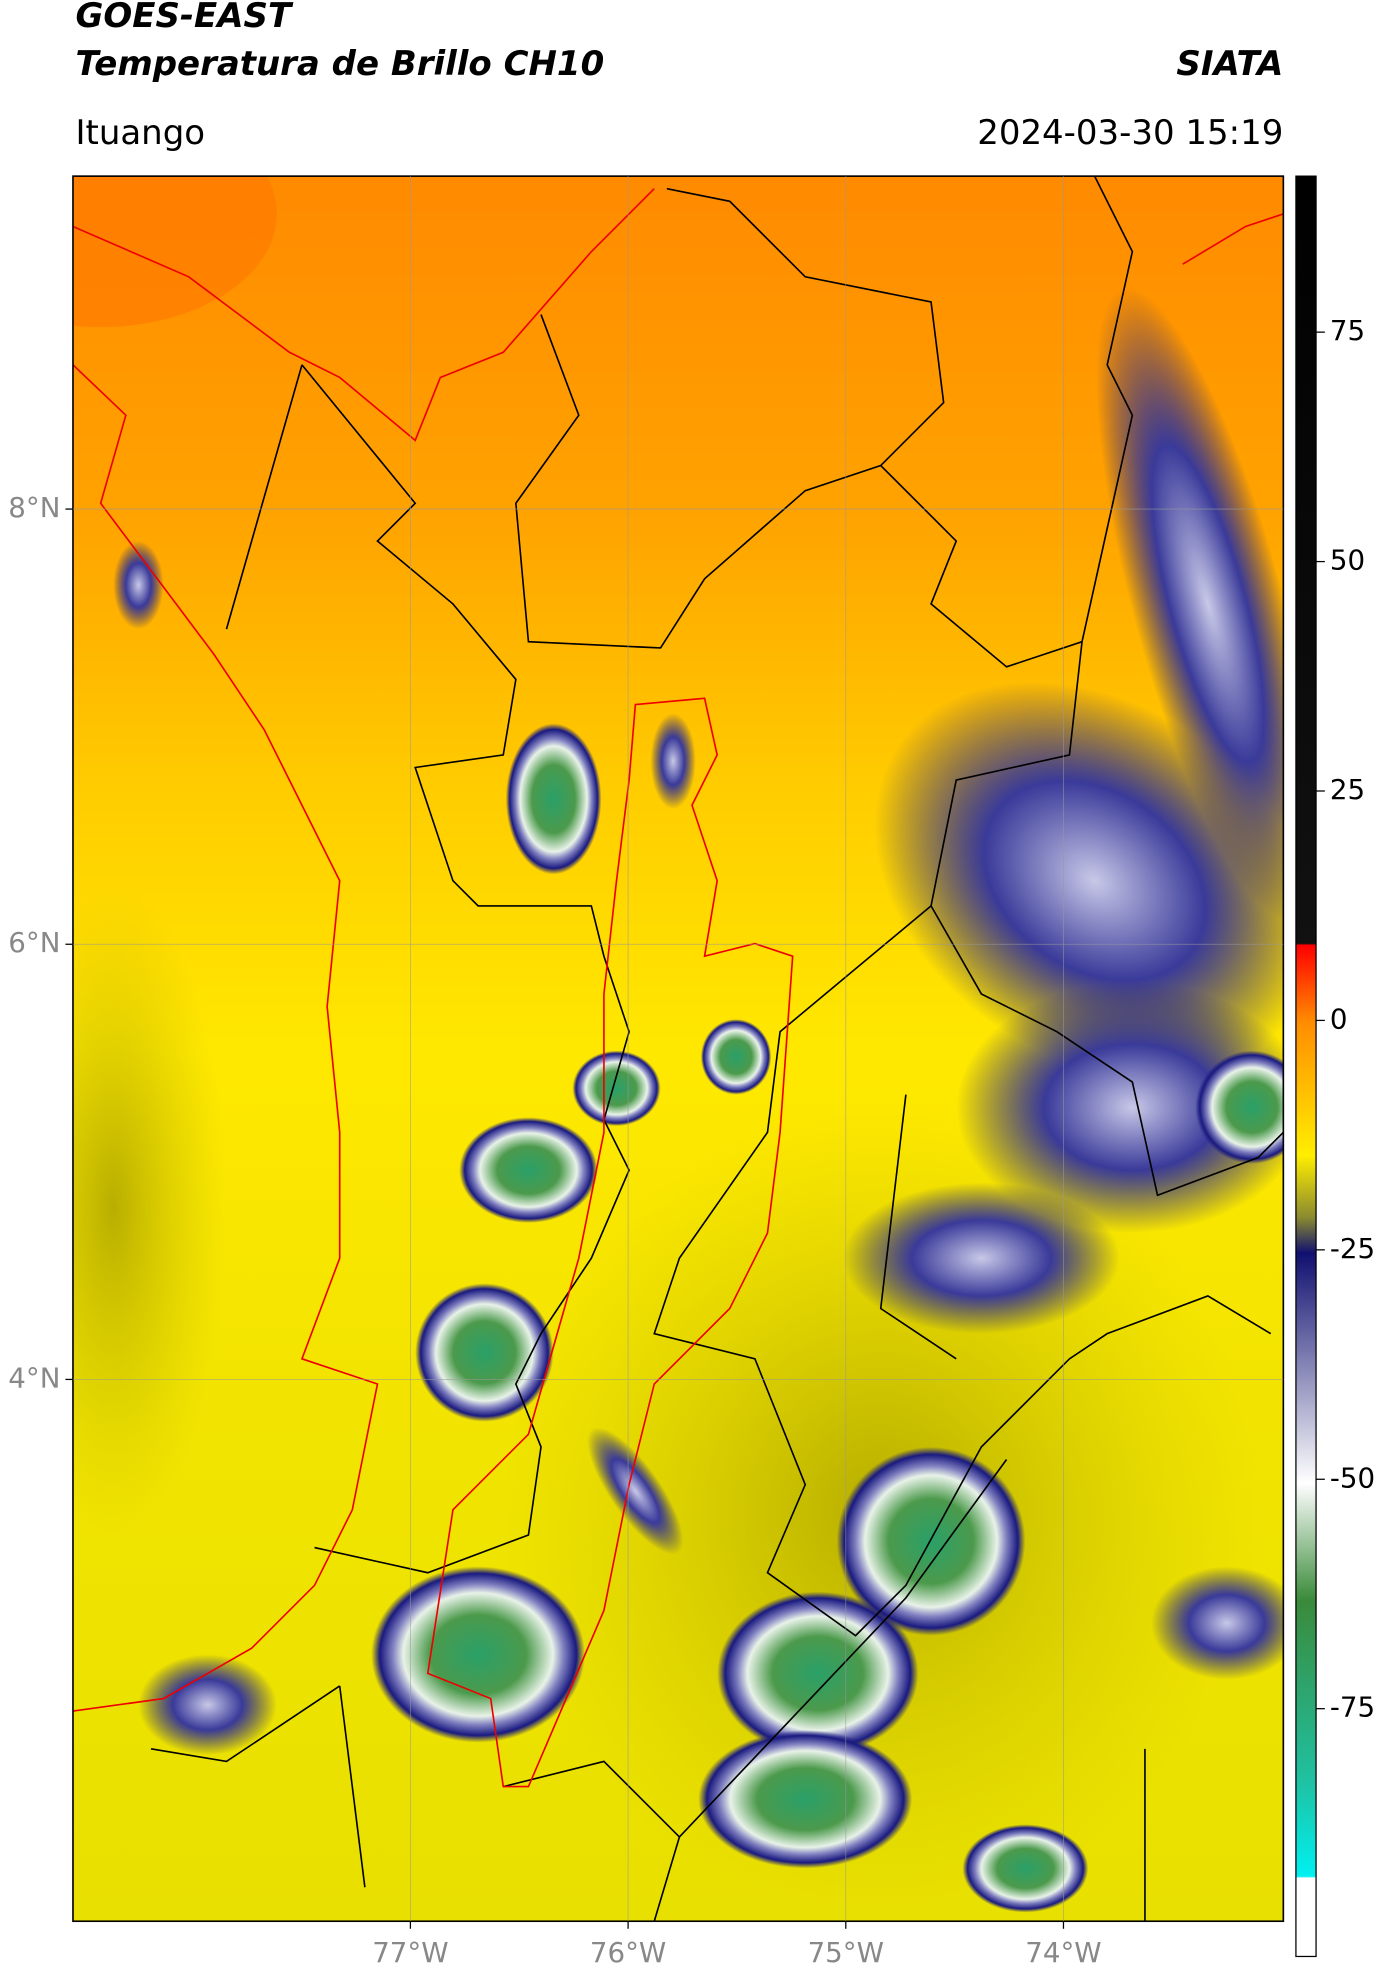  I want to click on timestamp: 2024-03-30 15:19, so click(1130, 133).